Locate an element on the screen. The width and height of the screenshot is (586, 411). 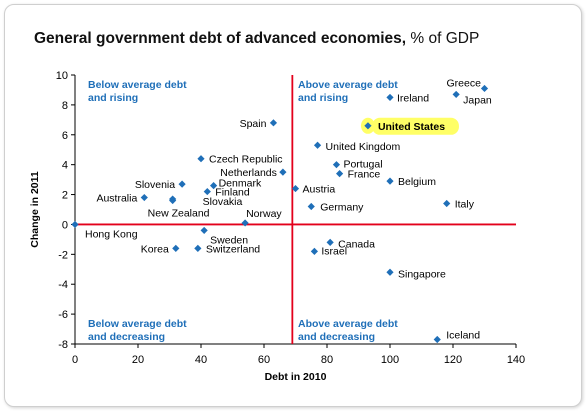
x-tick-label: 80 is located at coordinates (327, 360).